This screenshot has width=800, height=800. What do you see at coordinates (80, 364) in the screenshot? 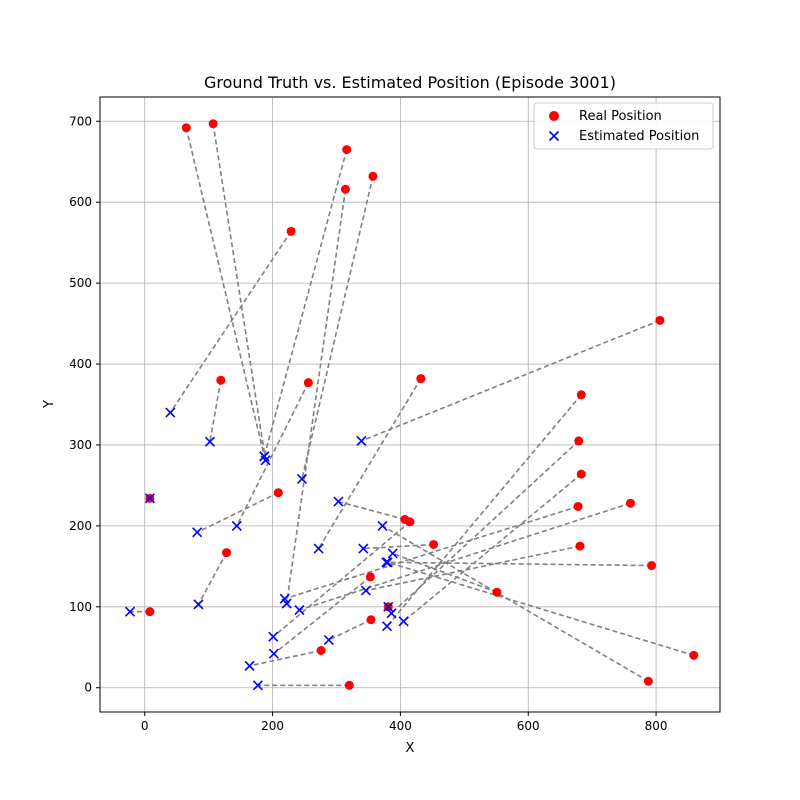
I see `y-tick-label: 400` at bounding box center [80, 364].